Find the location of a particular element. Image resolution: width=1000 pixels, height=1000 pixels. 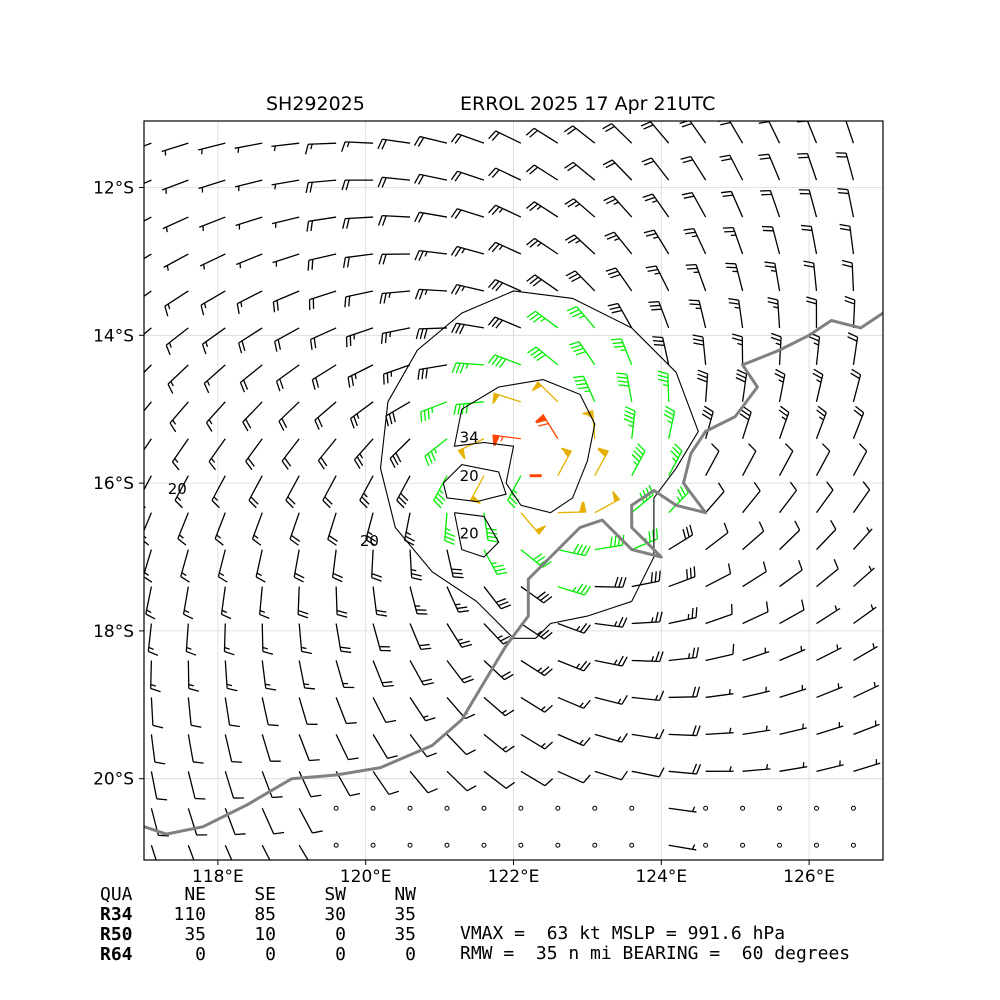

contour-label: 20 is located at coordinates (469, 476).